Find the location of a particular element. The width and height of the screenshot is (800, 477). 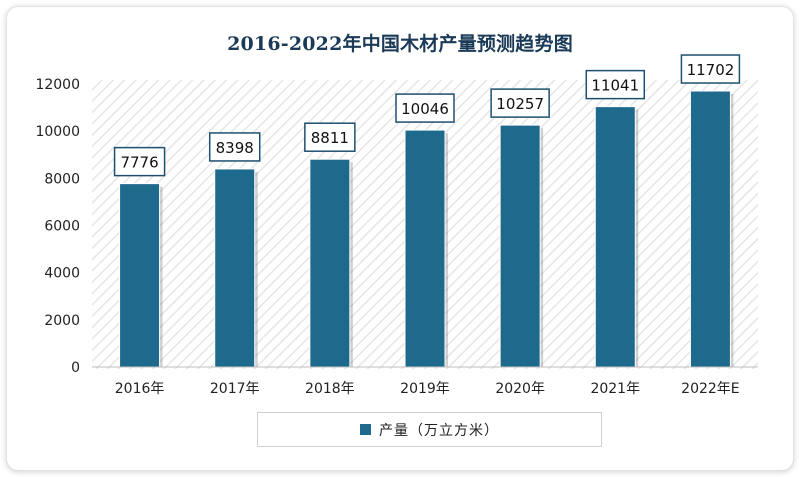

y-axis: 0 2000 4000 6000 8000 10000 12000 is located at coordinates (57, 226).